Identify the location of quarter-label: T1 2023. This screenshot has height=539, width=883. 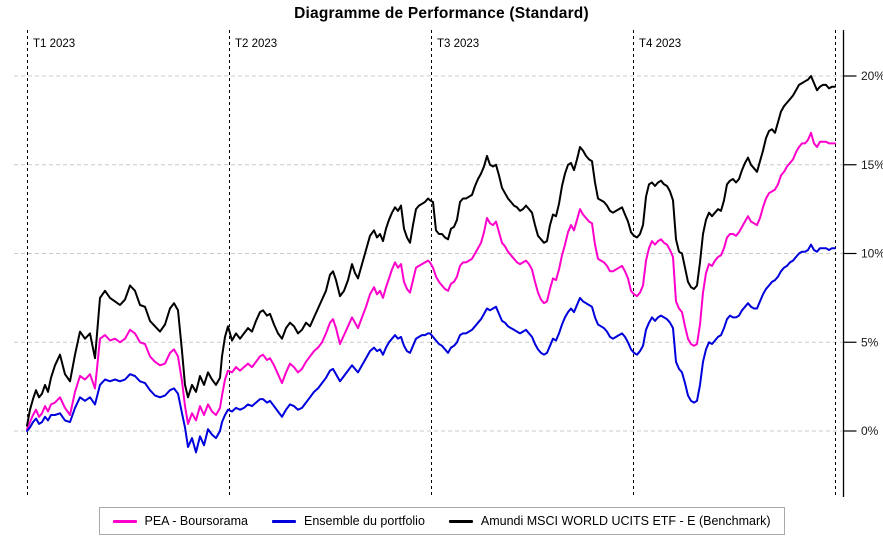
(54, 44).